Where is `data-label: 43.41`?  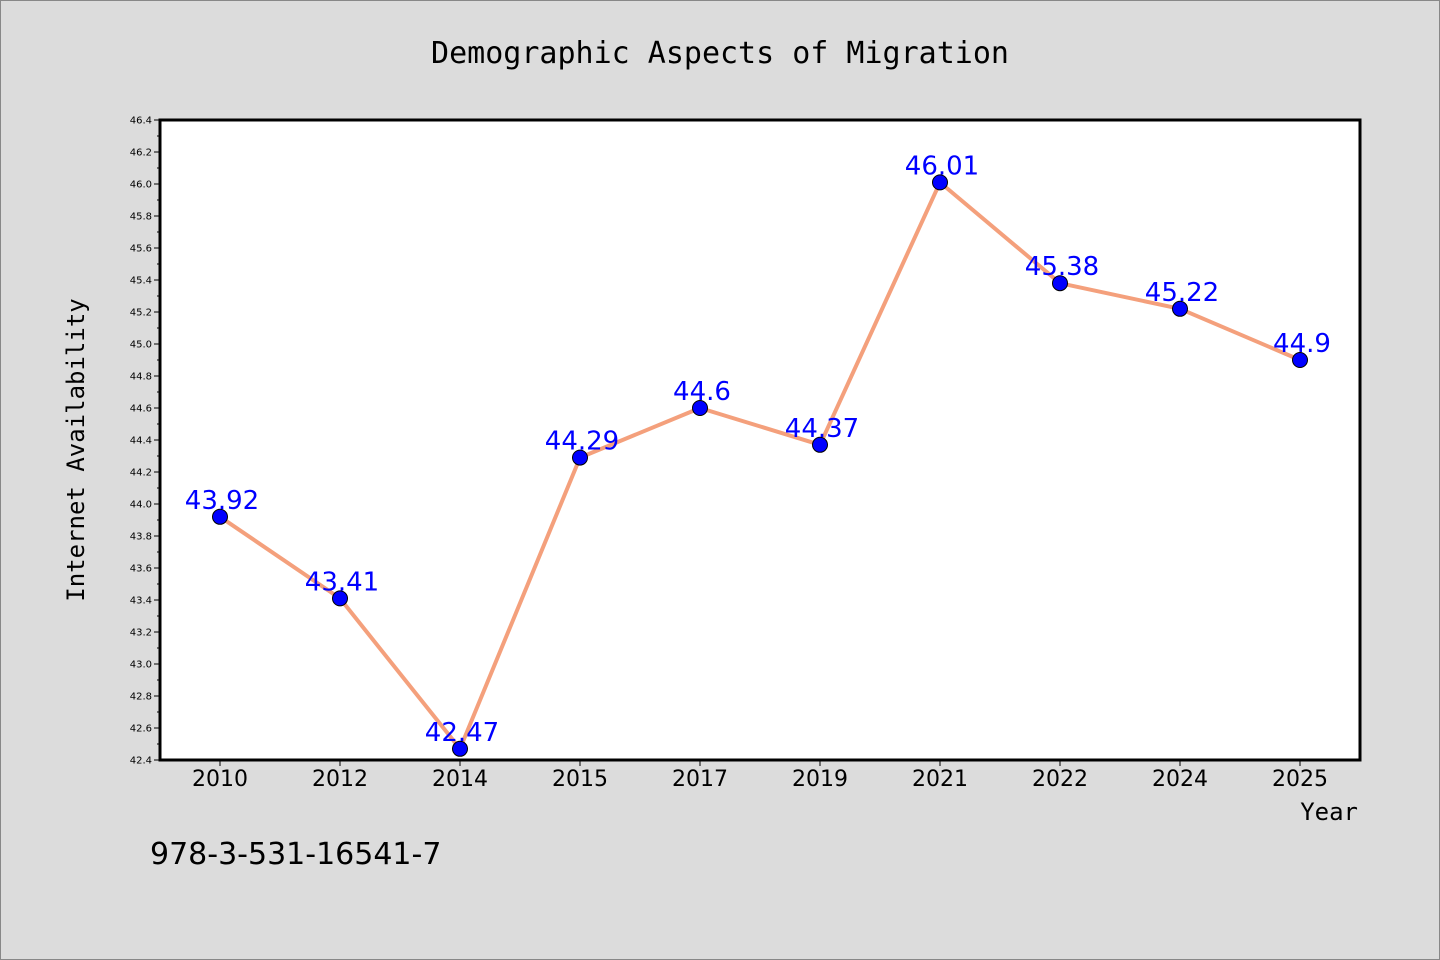 data-label: 43.41 is located at coordinates (342, 582).